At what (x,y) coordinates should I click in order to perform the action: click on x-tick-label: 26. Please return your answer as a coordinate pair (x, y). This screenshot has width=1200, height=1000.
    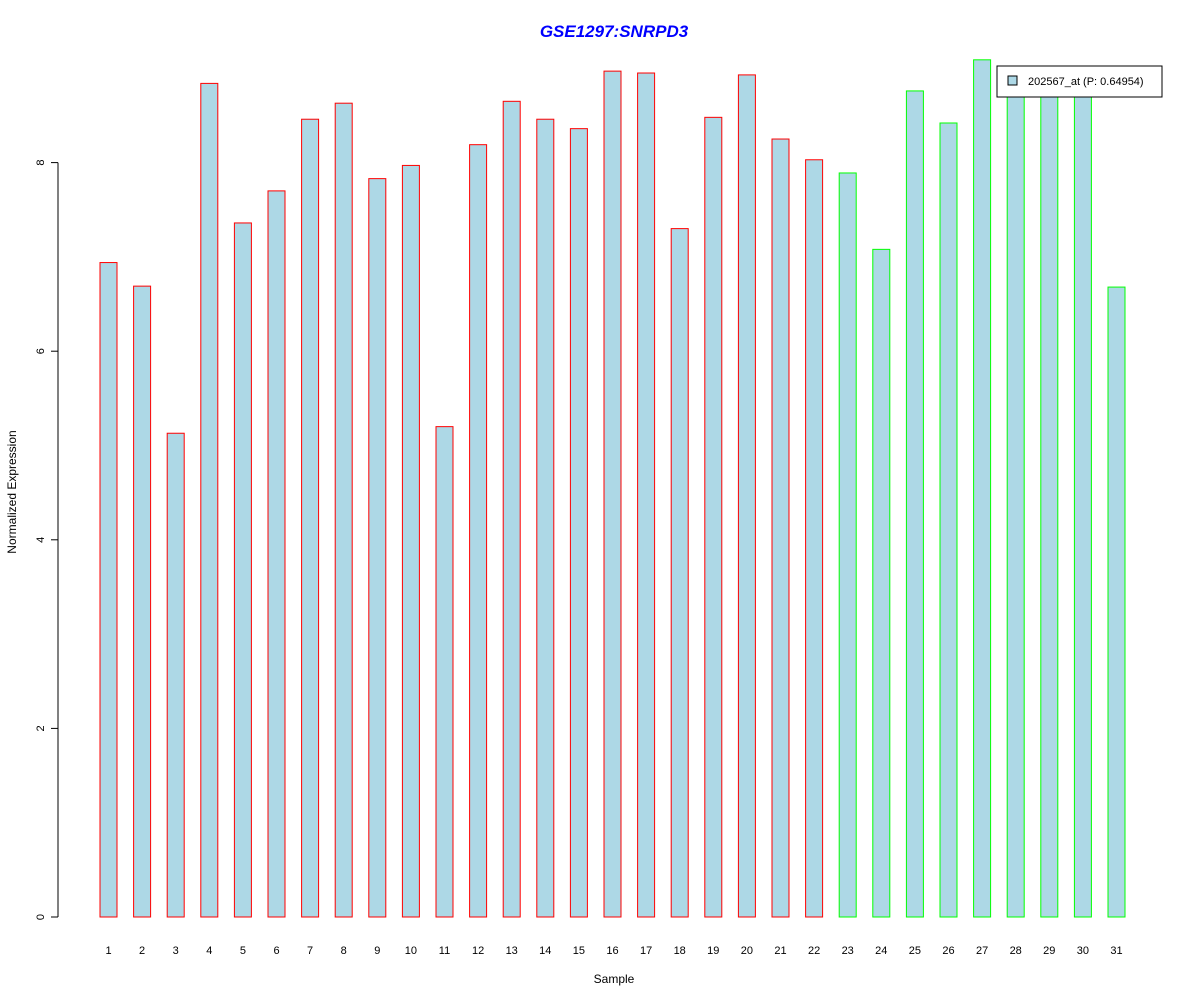
    Looking at the image, I should click on (948, 951).